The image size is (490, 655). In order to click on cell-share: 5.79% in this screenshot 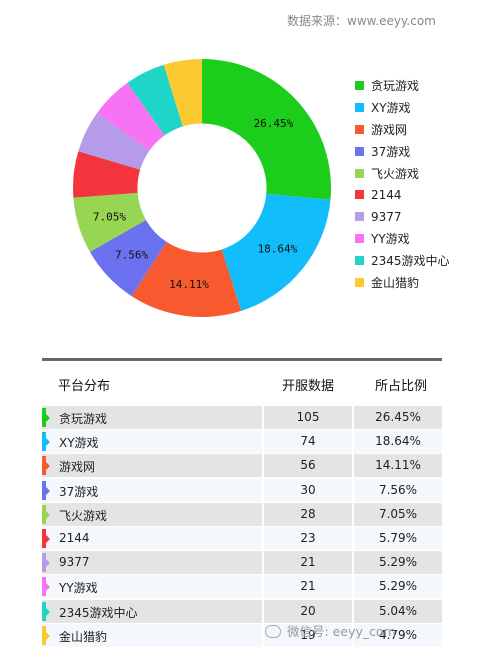, I will do `click(398, 538)`.